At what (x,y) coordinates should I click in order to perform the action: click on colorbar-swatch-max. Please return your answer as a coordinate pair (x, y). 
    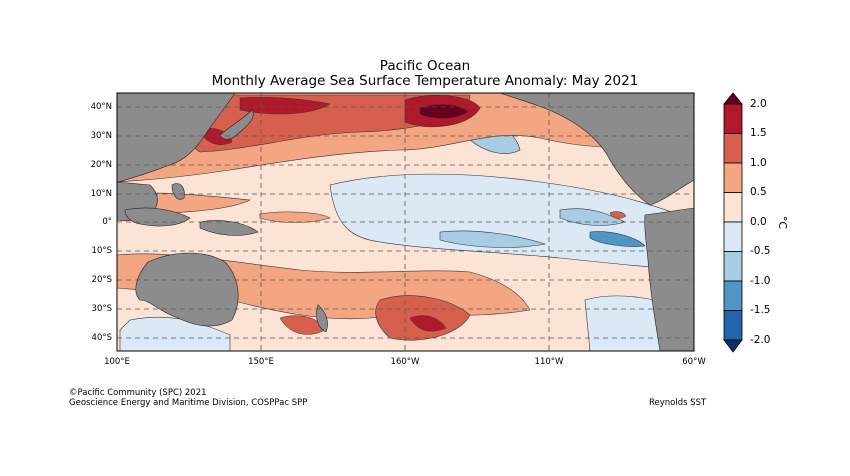
    Looking at the image, I should click on (733, 98).